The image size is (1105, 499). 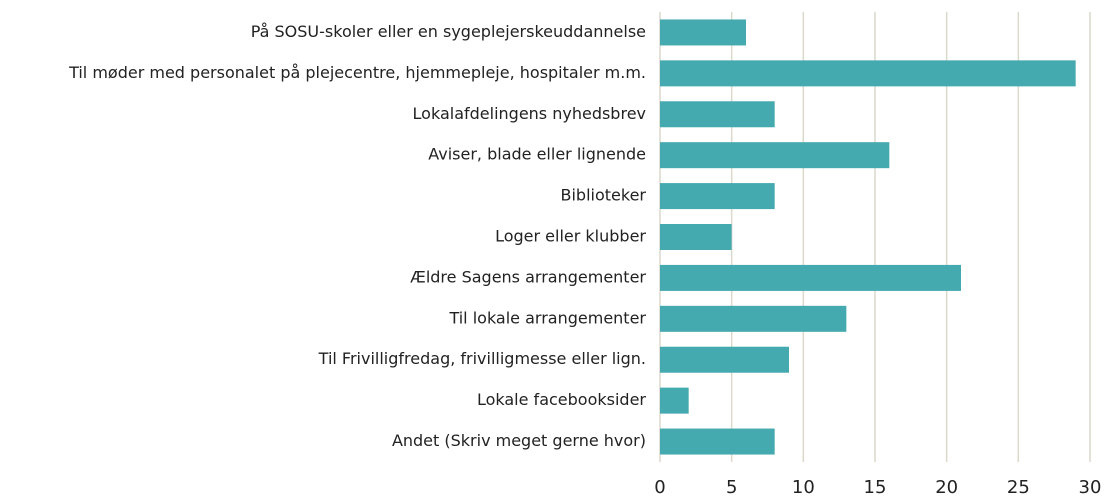 What do you see at coordinates (519, 440) in the screenshot?
I see `y-tick-label: Andet (Skriv meget gerne hvor)` at bounding box center [519, 440].